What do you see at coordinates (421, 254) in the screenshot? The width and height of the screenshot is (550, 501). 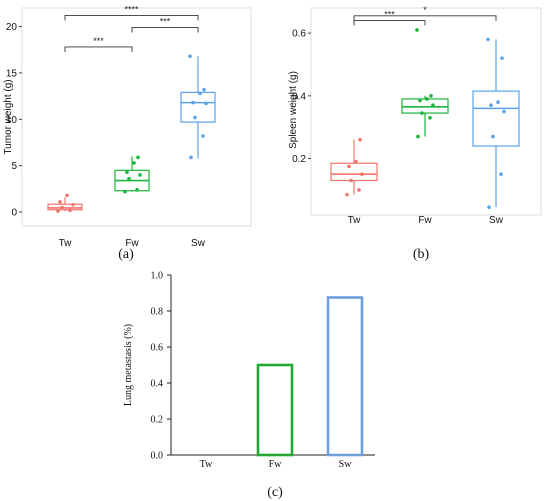 I see `panel-b-label: (b)` at bounding box center [421, 254].